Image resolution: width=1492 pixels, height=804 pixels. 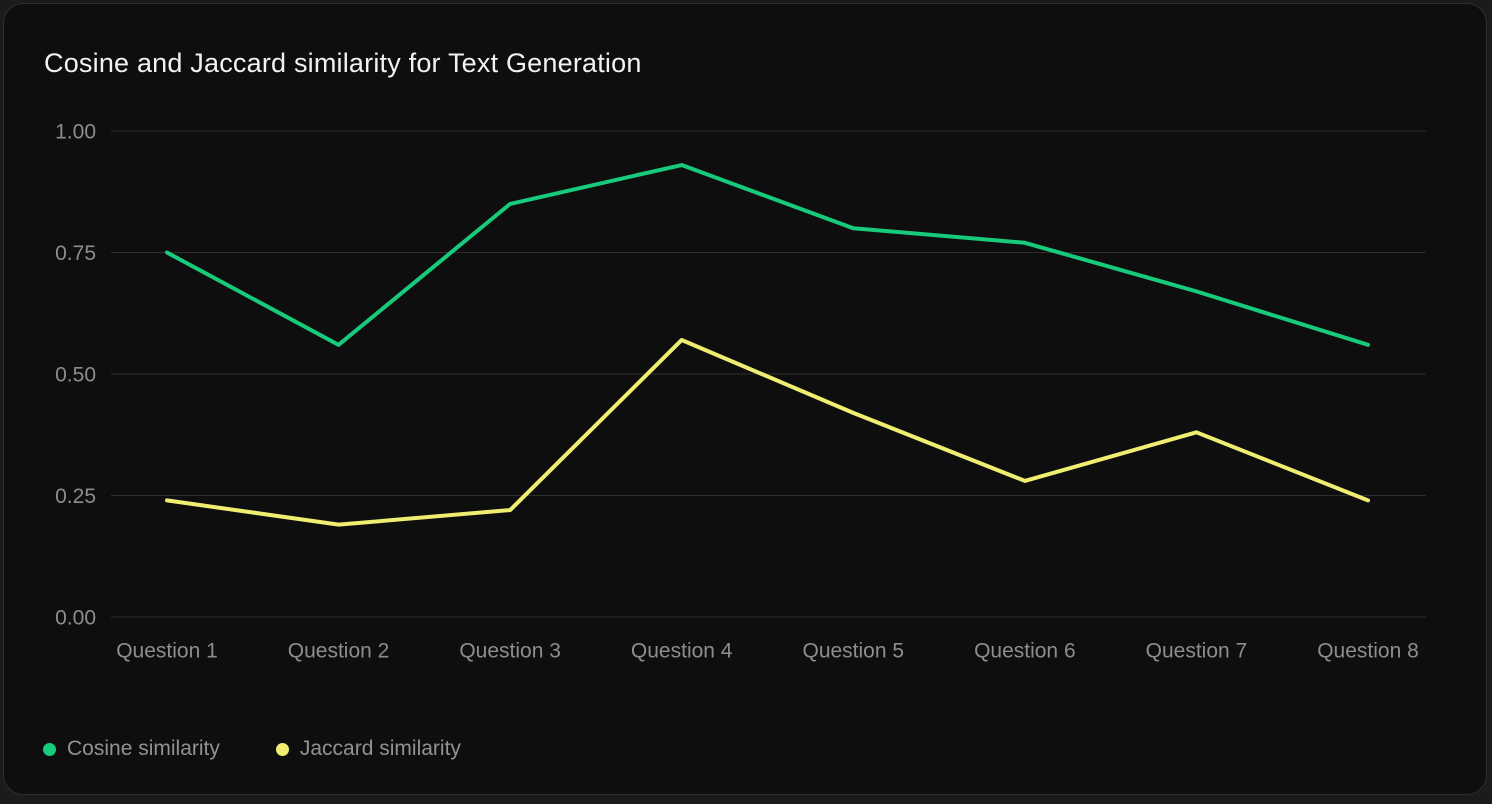 I want to click on y-tick-label: 0.00, so click(x=75, y=617).